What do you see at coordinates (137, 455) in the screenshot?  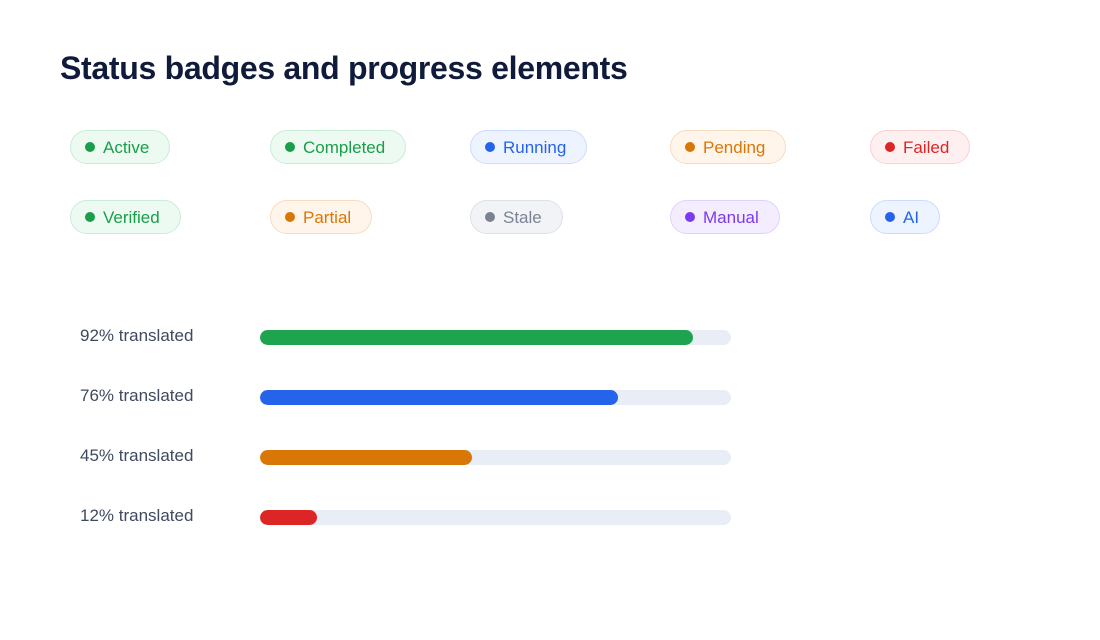 I see `progress-label: 45% translated` at bounding box center [137, 455].